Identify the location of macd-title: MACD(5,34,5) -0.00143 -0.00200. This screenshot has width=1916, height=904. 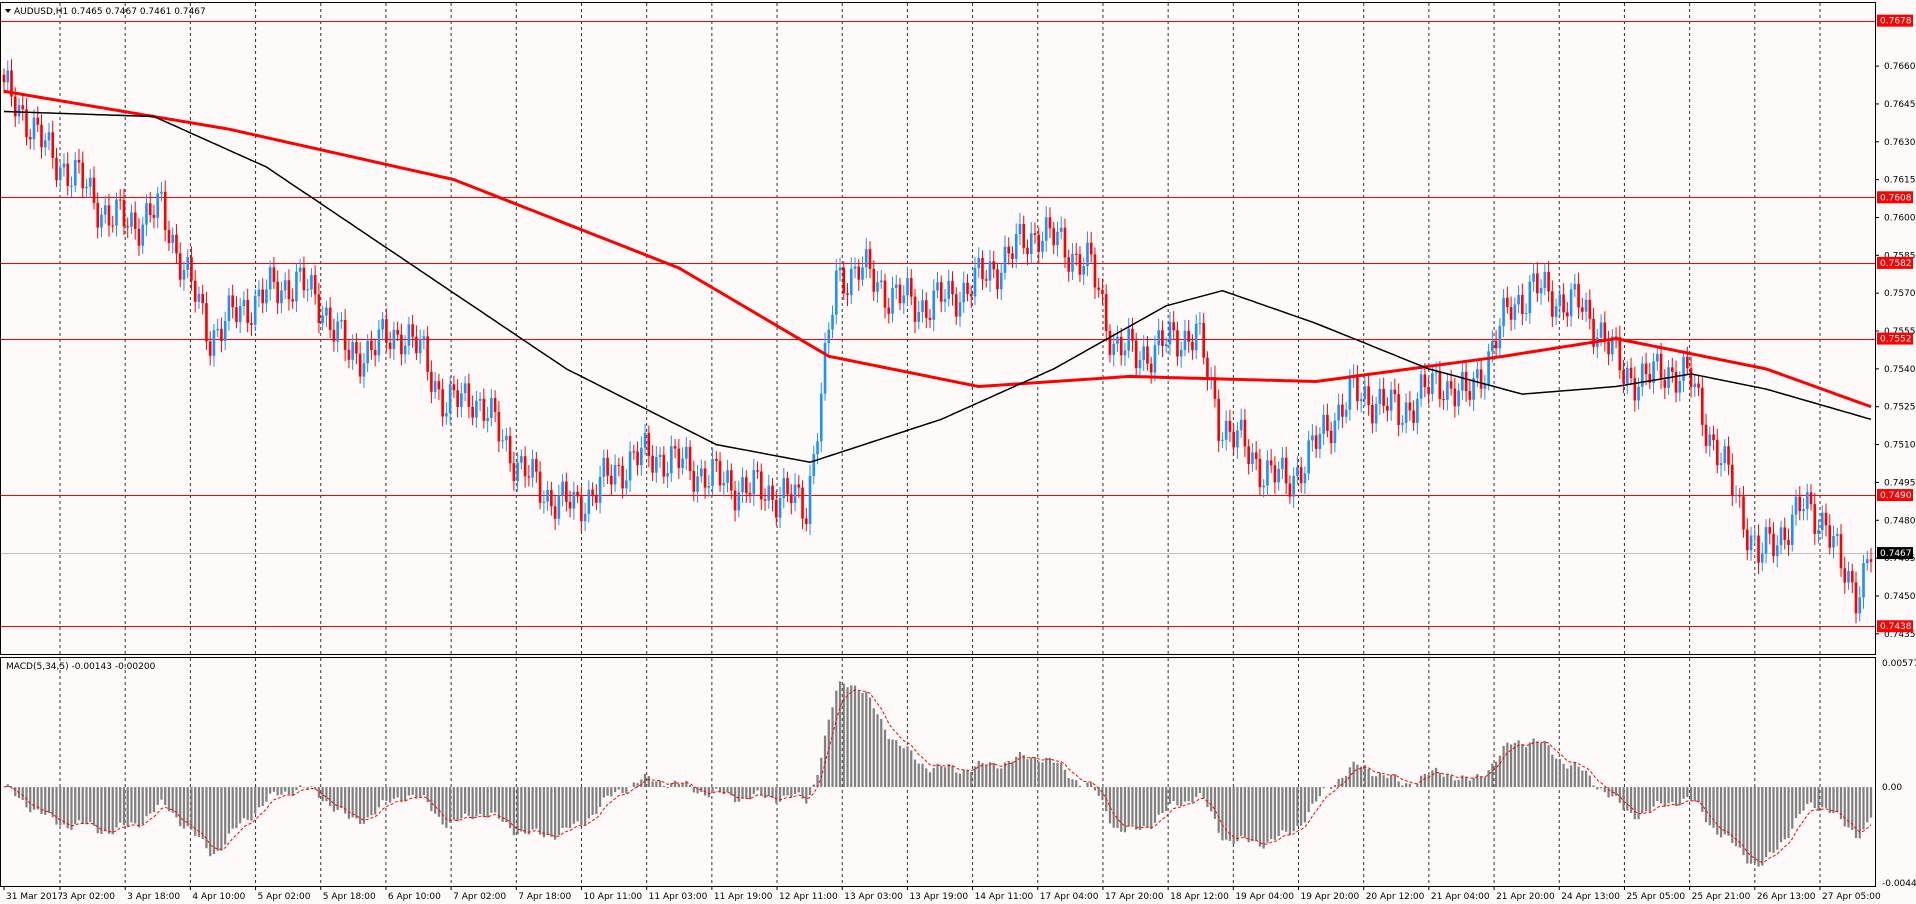
(81, 667).